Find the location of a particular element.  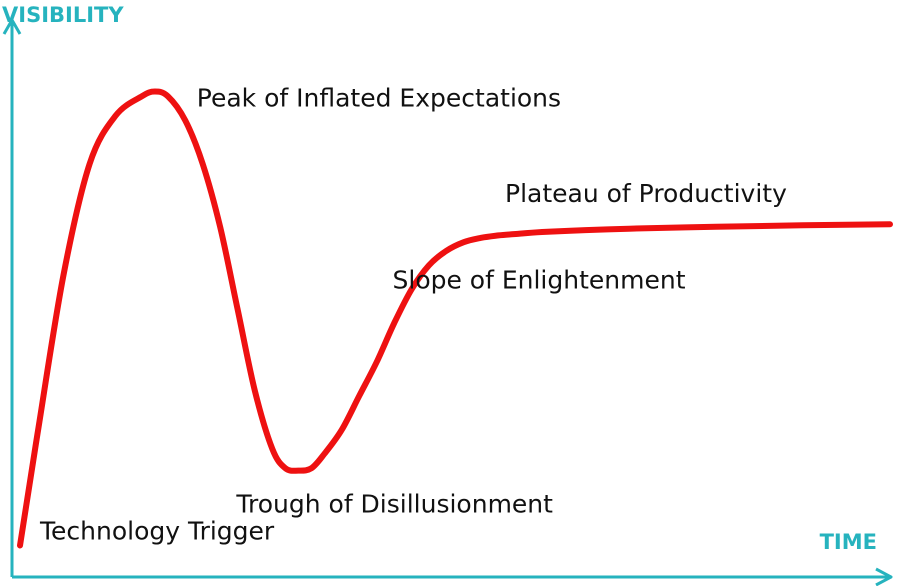

annotation-plateau-of-productivity: Plateau of Productivity is located at coordinates (646, 193).